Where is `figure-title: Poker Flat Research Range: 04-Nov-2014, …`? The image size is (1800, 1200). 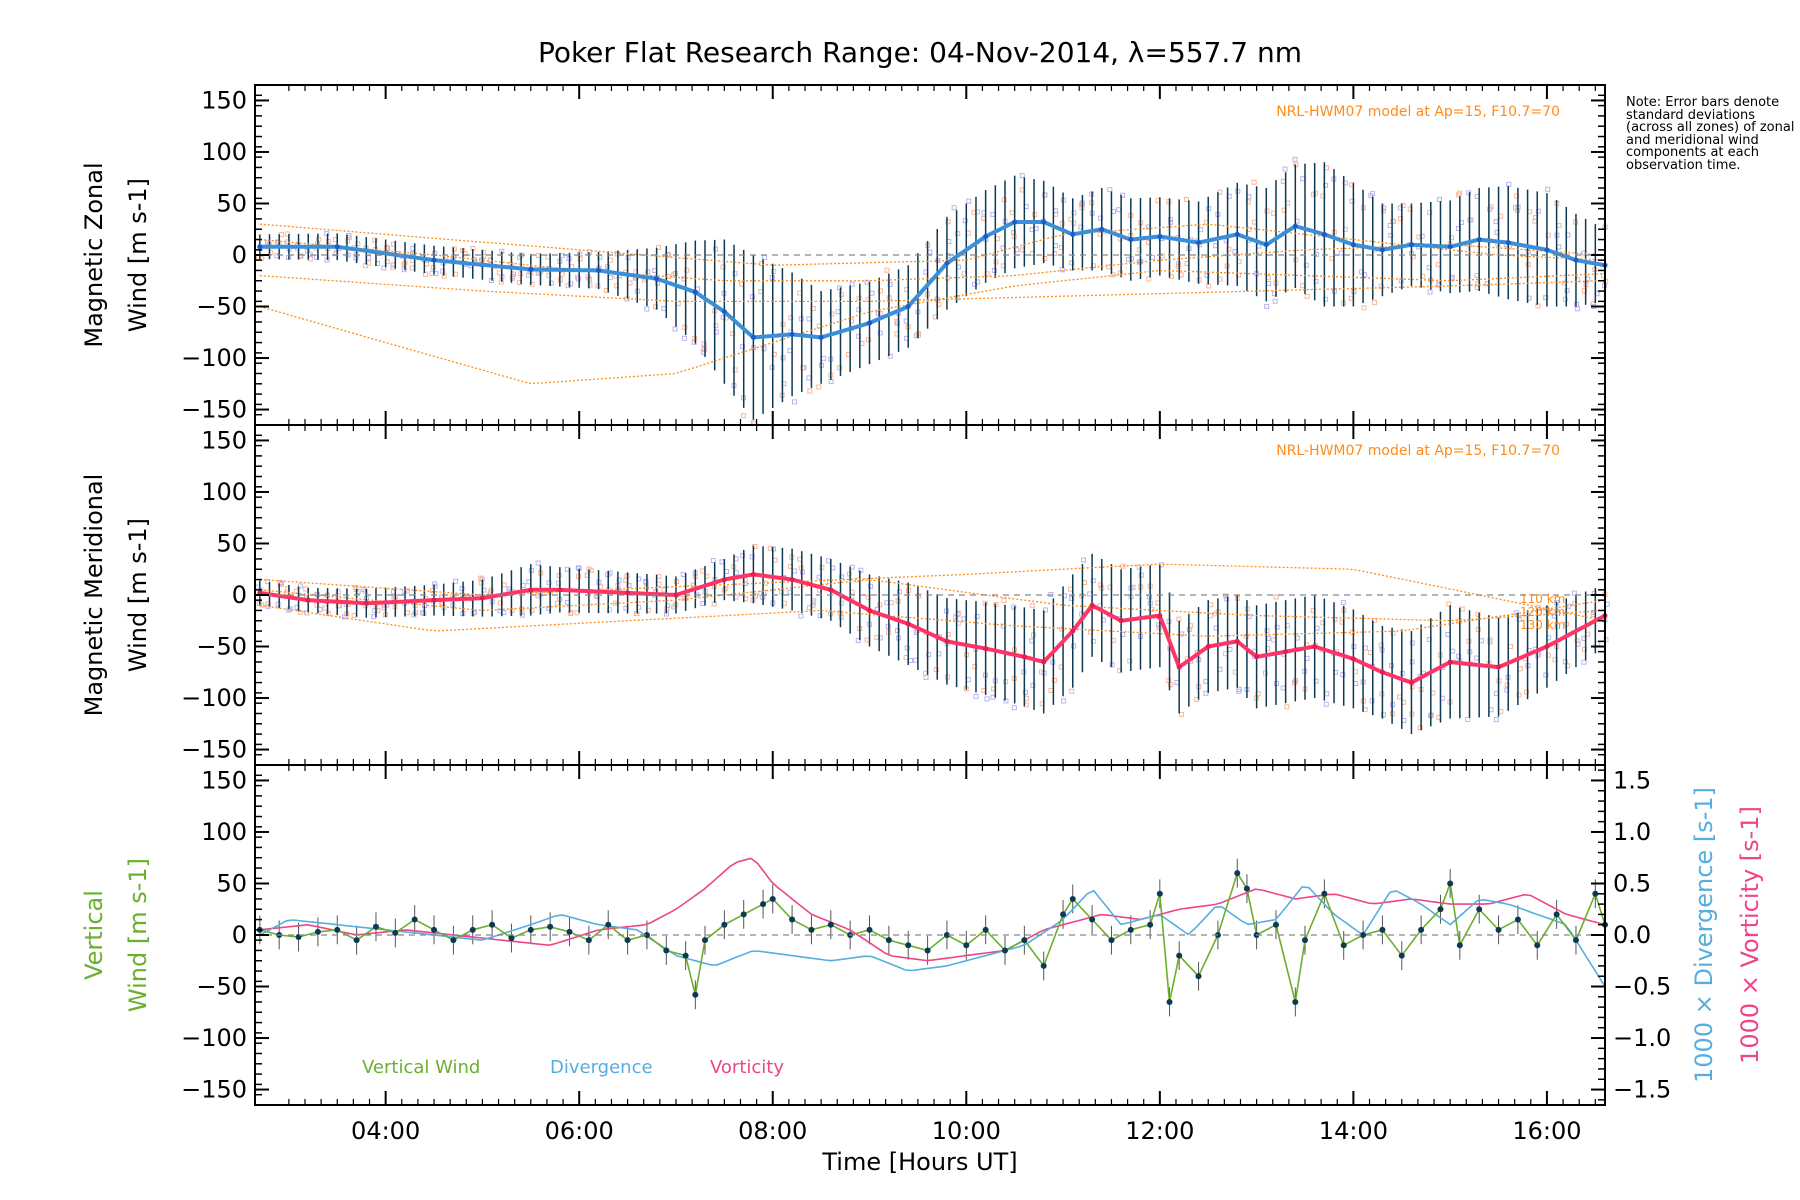 figure-title: Poker Flat Research Range: 04-Nov-2014, … is located at coordinates (920, 52).